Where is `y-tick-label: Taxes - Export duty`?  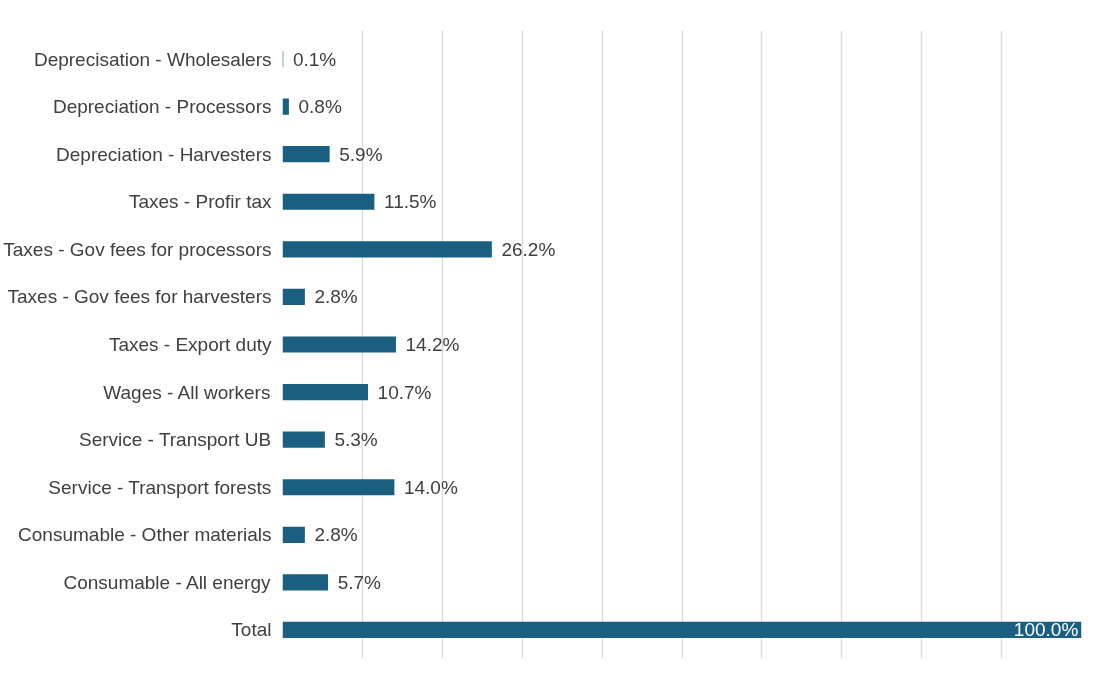 y-tick-label: Taxes - Export duty is located at coordinates (190, 344).